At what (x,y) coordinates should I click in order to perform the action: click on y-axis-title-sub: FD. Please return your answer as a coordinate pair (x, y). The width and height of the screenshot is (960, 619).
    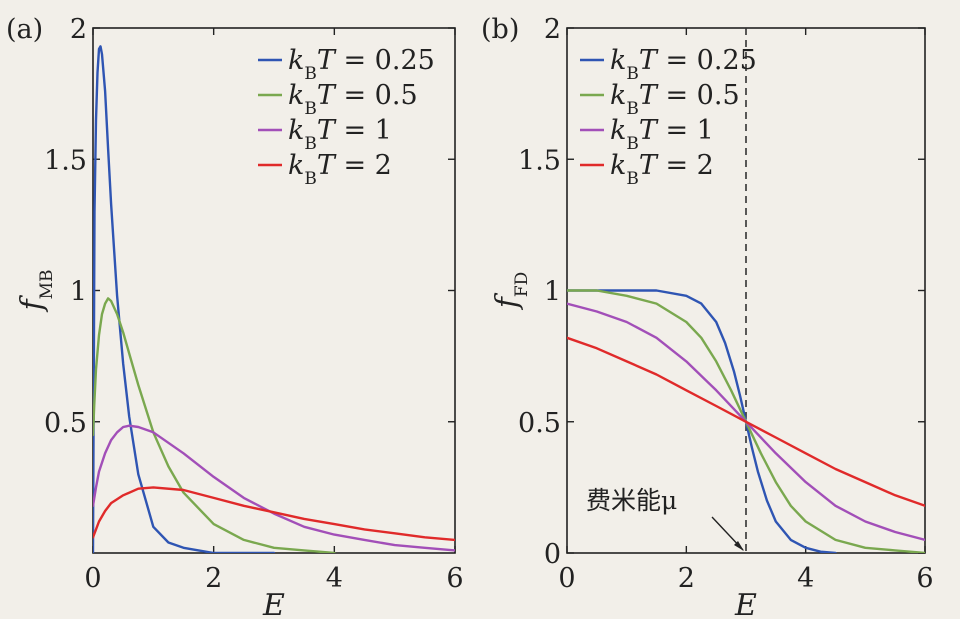
    Looking at the image, I should click on (522, 284).